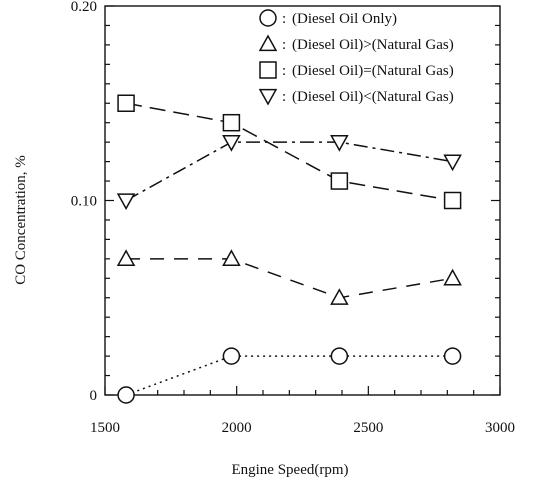 The image size is (541, 485). I want to click on x-axis-title: Engine Speed(rpm), so click(289, 470).